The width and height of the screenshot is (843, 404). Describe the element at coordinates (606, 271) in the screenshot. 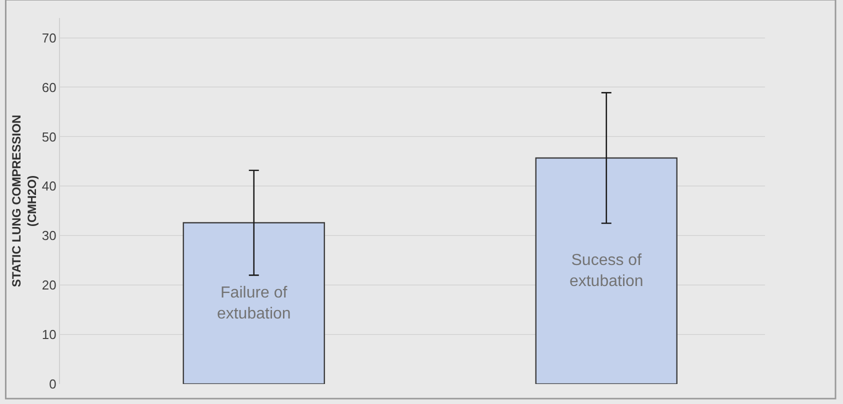

I see `x-tick-label: Sucess of extubation` at that location.